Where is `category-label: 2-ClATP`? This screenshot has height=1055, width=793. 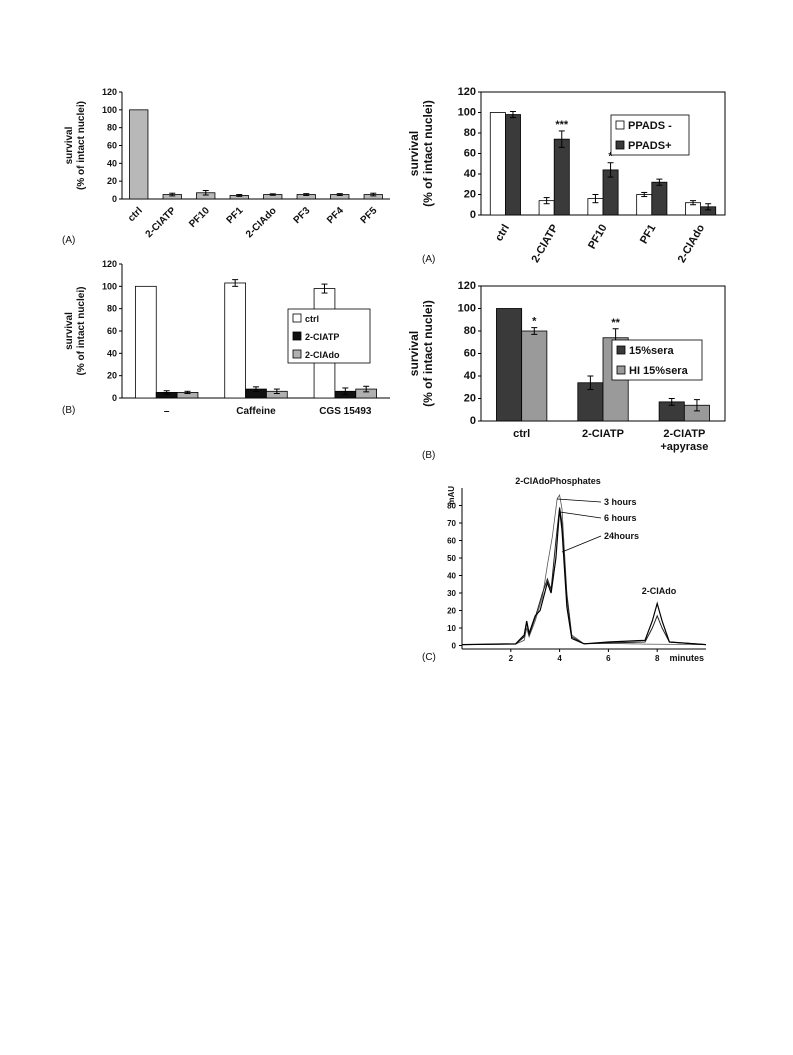 category-label: 2-ClATP is located at coordinates (544, 244).